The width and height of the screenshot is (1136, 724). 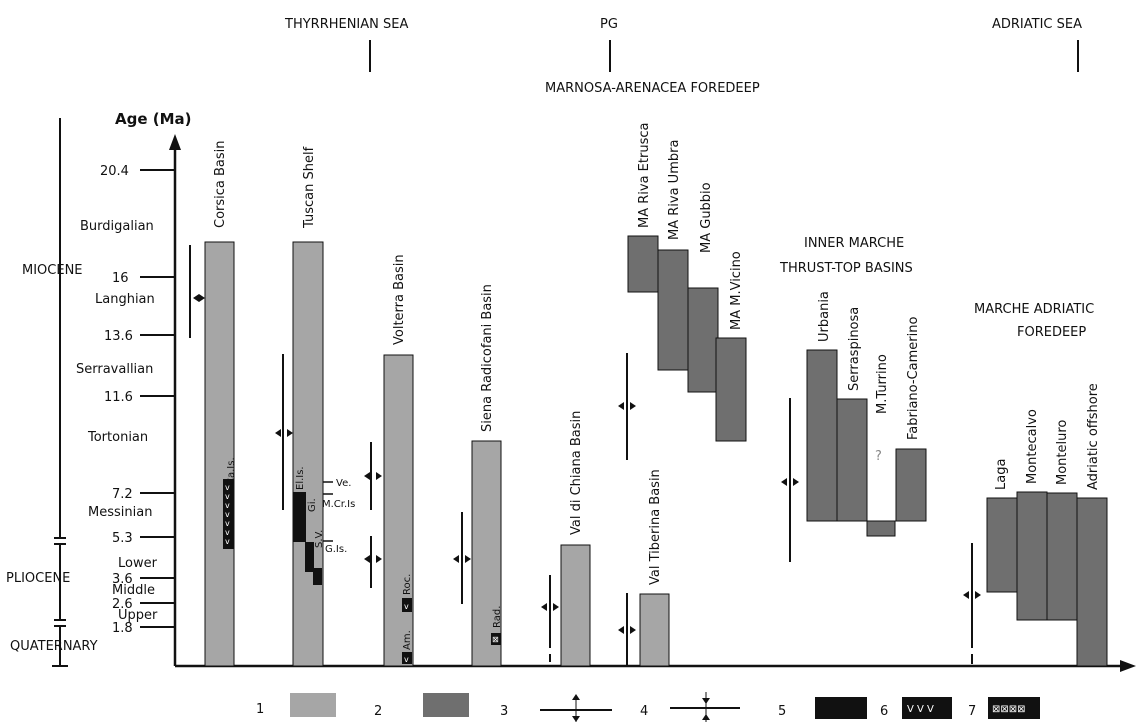 What do you see at coordinates (550, 607) in the screenshot?
I see `chiana-arrows` at bounding box center [550, 607].